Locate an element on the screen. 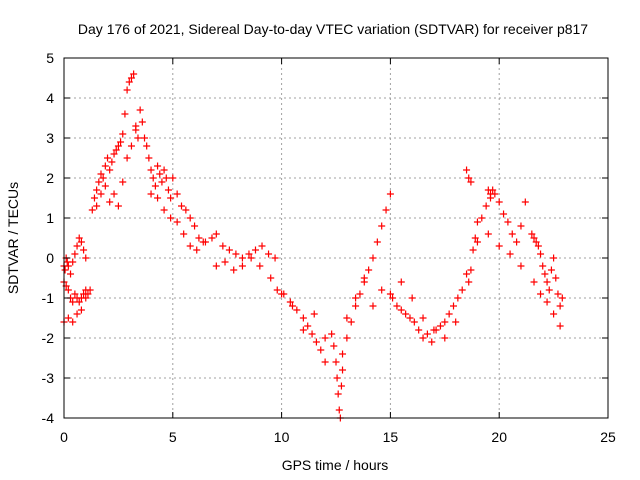 The height and width of the screenshot is (480, 640). x-tick-label: 5 is located at coordinates (173, 437).